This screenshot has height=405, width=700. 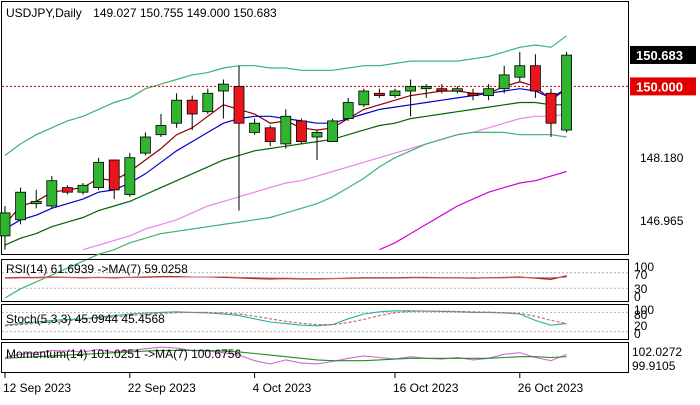 What do you see at coordinates (185, 13) in the screenshot?
I see `header-ohlc: 149.027 150.755 149.000 150.683` at bounding box center [185, 13].